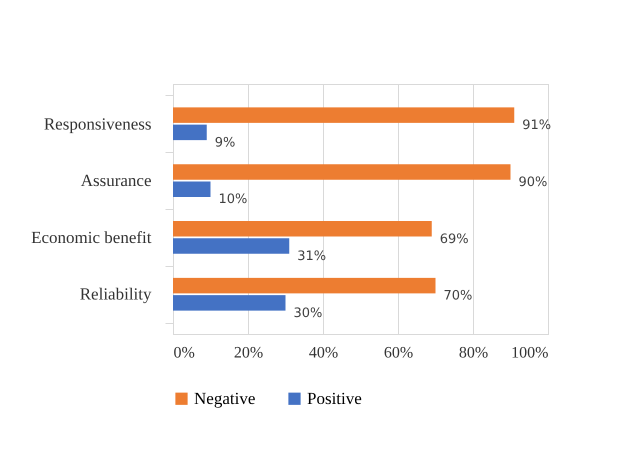 The height and width of the screenshot is (475, 636). I want to click on data-label: 69%, so click(454, 239).